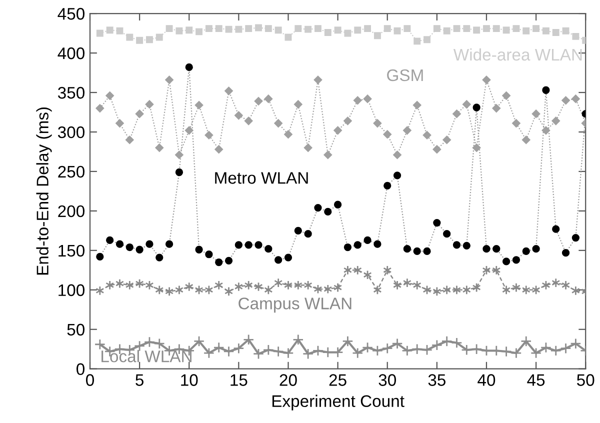 This screenshot has width=600, height=423. Describe the element at coordinates (189, 380) in the screenshot. I see `x-tick-label: 10` at that location.